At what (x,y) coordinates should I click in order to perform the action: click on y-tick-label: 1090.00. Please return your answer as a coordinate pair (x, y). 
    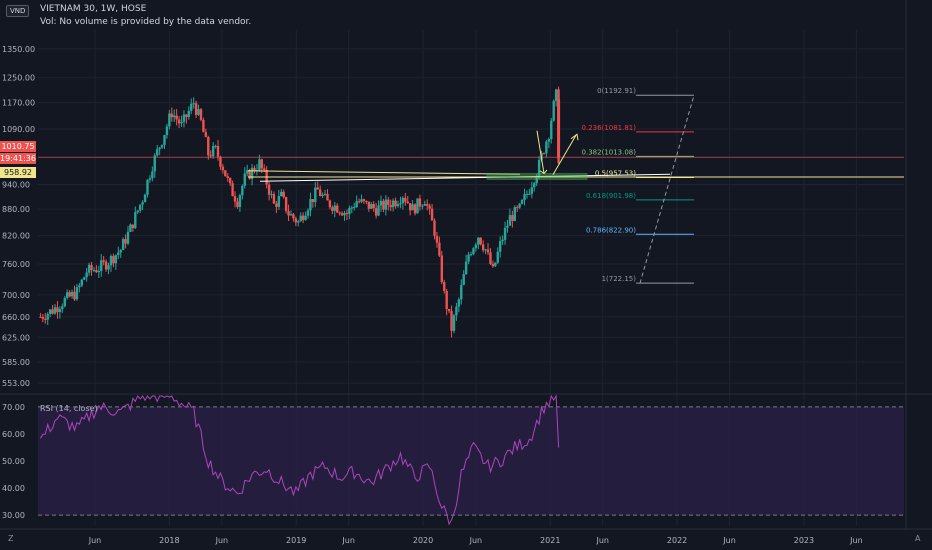
    Looking at the image, I should click on (18, 129).